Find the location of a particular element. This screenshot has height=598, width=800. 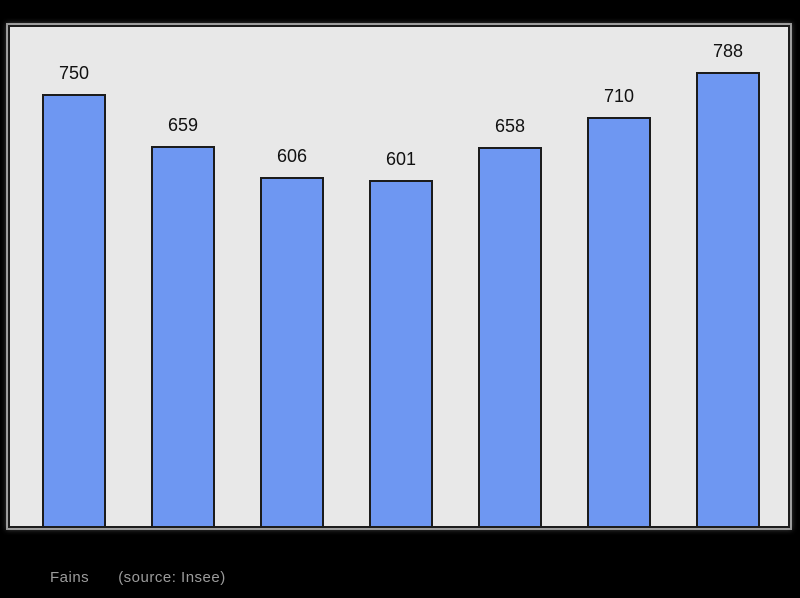

chart-source-note: (source: Insee) is located at coordinates (172, 577).